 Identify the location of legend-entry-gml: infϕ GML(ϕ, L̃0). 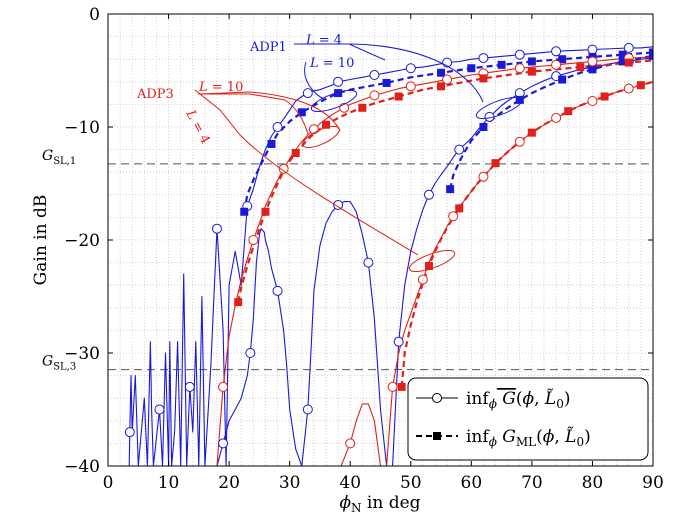
(528, 438).